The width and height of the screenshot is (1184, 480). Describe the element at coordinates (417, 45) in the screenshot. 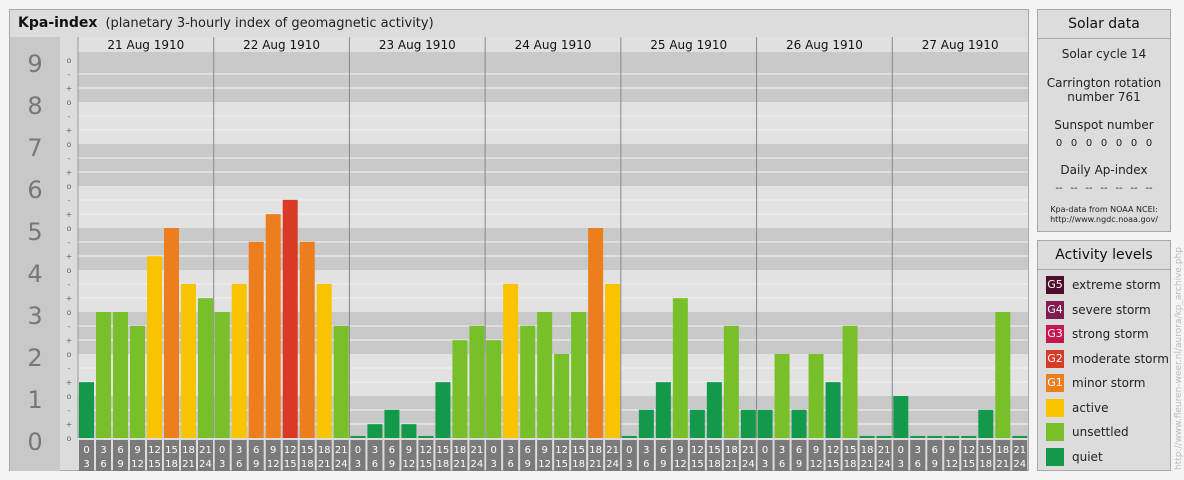

I see `day-label: 23 Aug 1910` at that location.